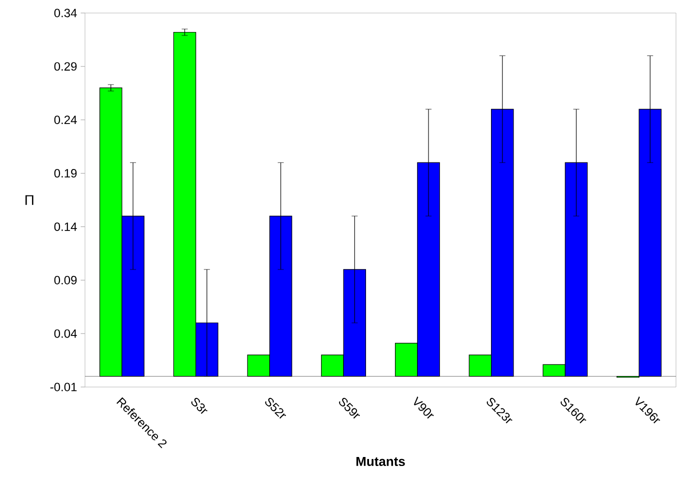 This screenshot has width=680, height=491. I want to click on y-tick-label: 0.19, so click(65, 173).